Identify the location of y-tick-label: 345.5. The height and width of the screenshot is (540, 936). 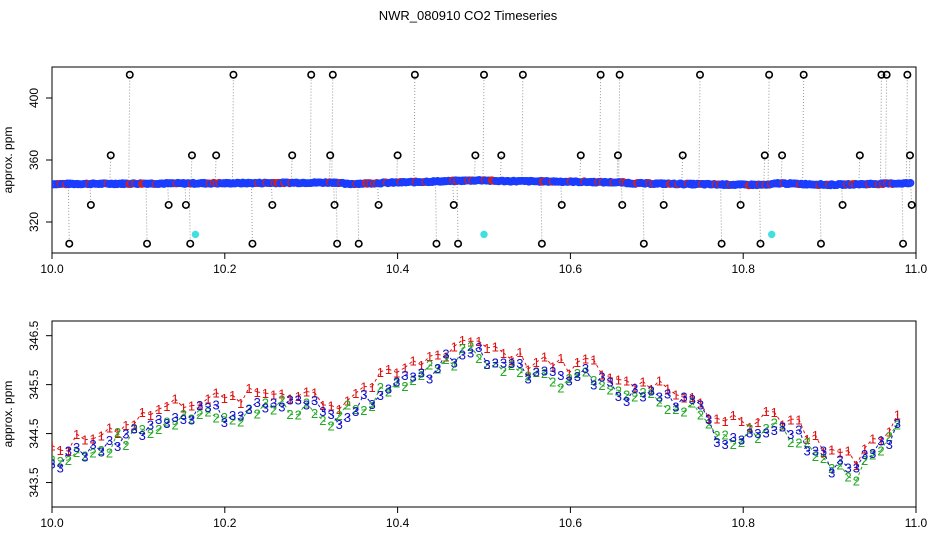
(34, 384).